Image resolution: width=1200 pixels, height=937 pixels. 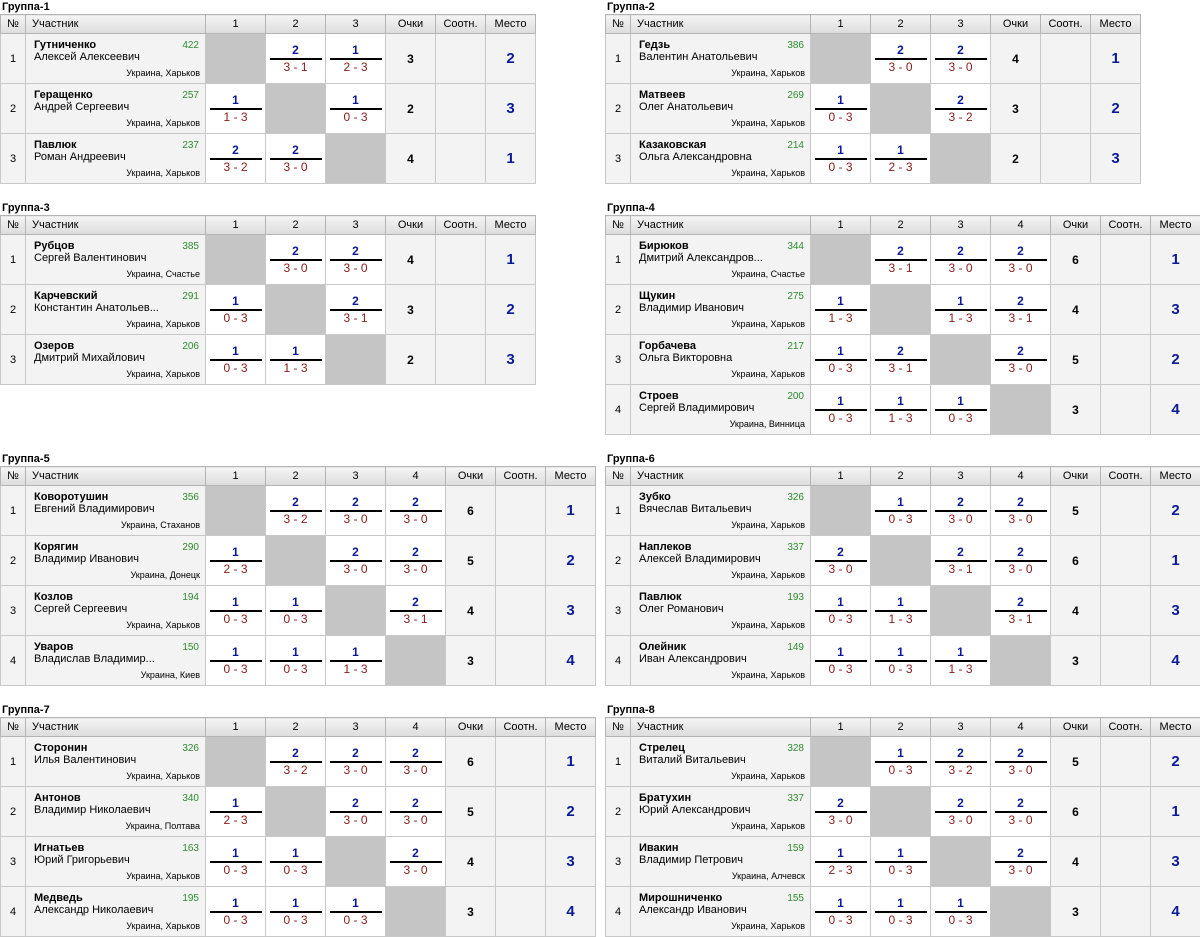 What do you see at coordinates (355, 267) in the screenshot?
I see `result-score: 3 - 0` at bounding box center [355, 267].